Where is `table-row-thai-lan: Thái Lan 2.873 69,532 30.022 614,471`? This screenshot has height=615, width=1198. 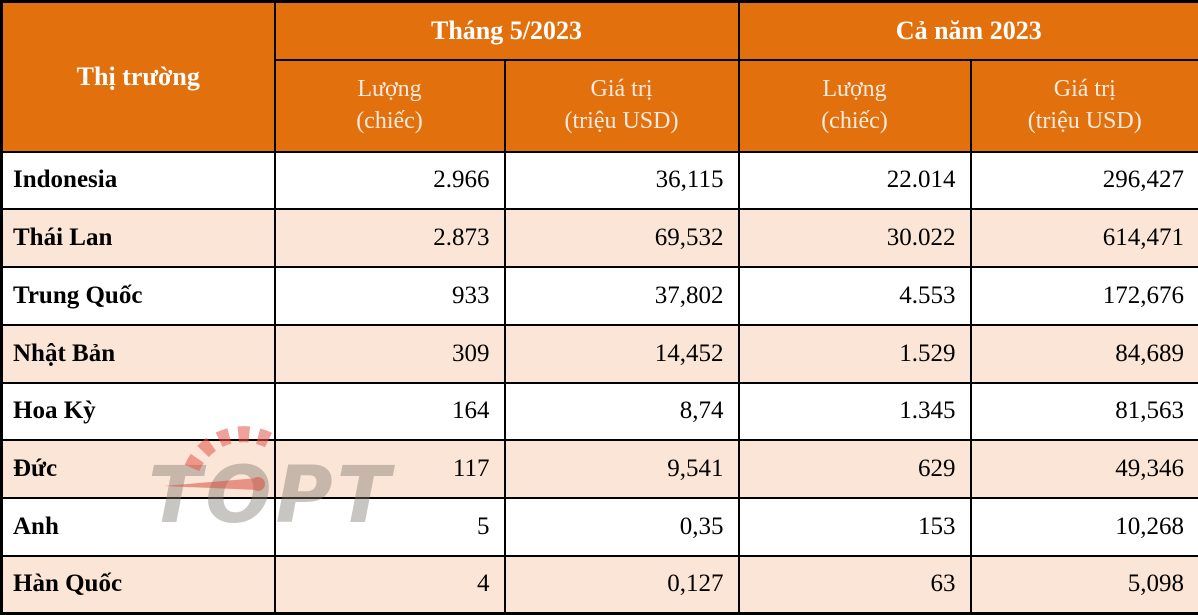
table-row-thai-lan: Thái Lan 2.873 69,532 30.022 614,471 is located at coordinates (599, 238).